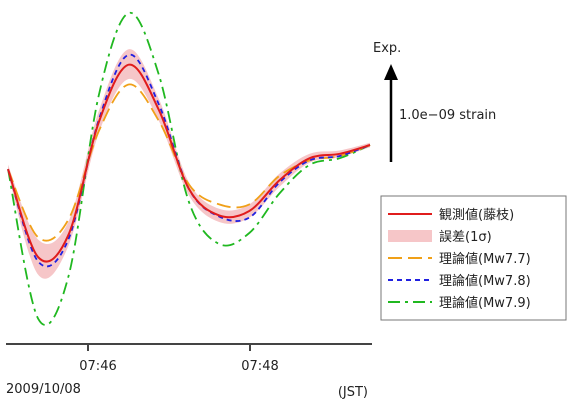 This screenshot has height=401, width=571. Describe the element at coordinates (476, 215) in the screenshot. I see `legend-label: 観測値(藤枝)` at that location.